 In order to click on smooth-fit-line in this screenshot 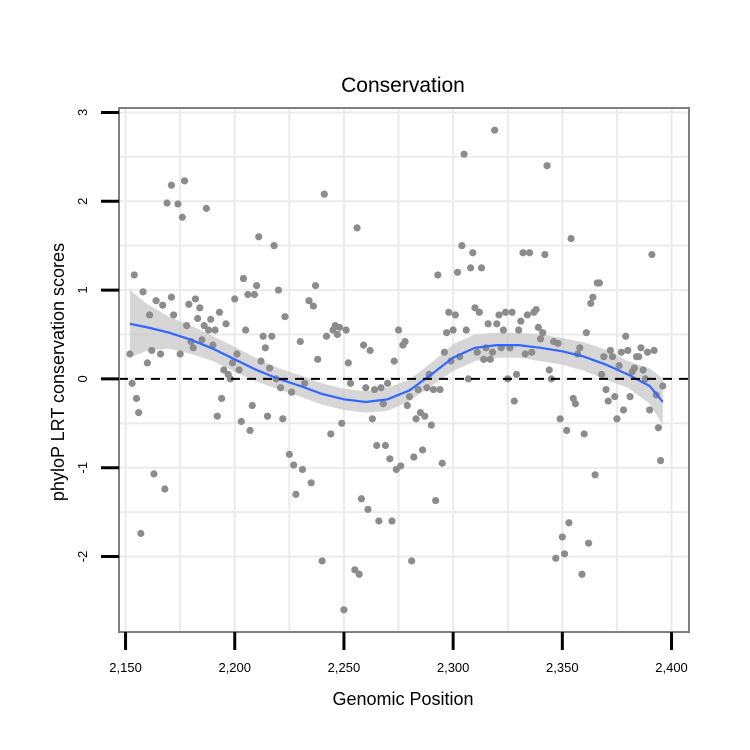, I will do `click(396, 363)`.